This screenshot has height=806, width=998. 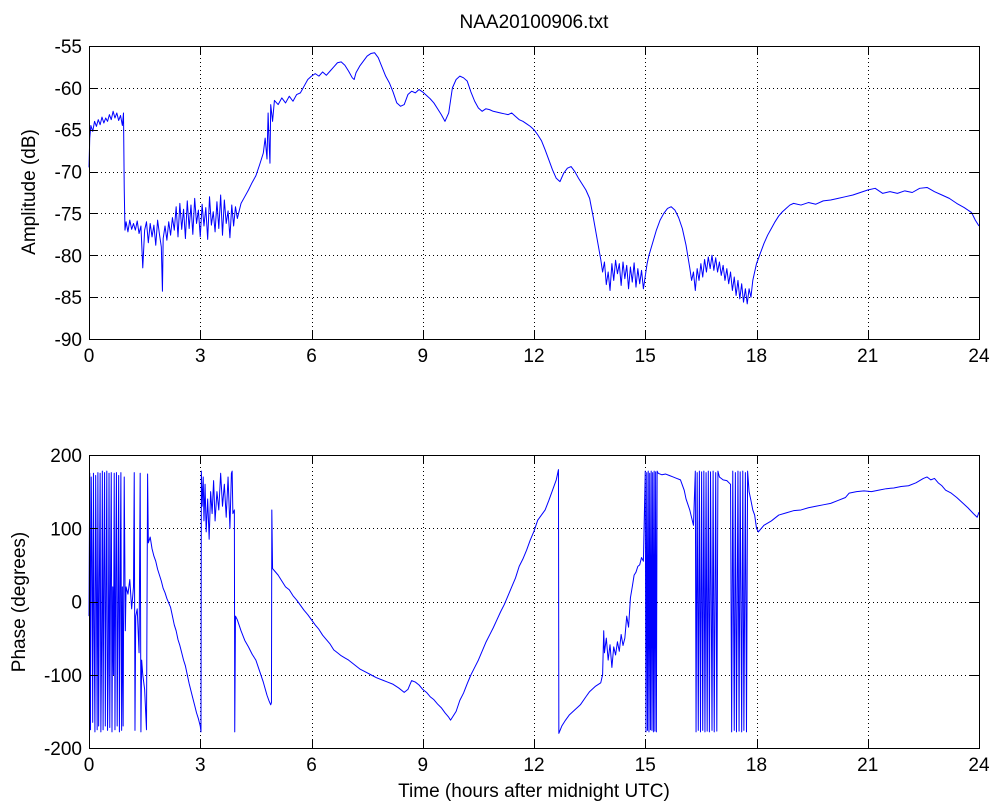 I want to click on amplitude-x-tick-label: 21, so click(x=867, y=356).